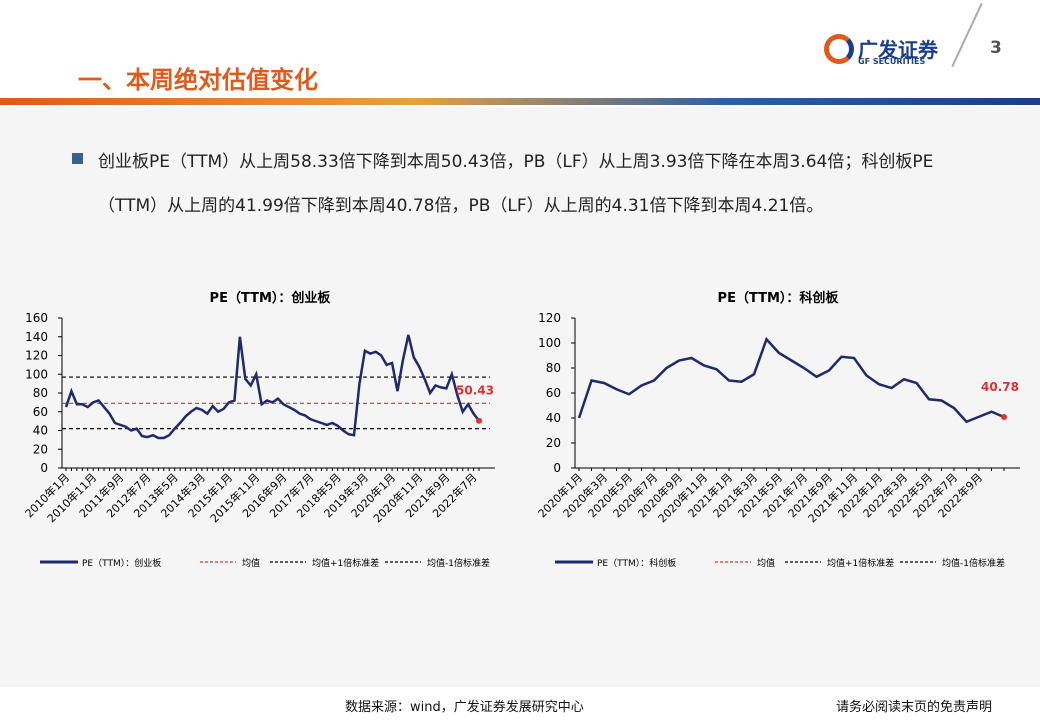 The height and width of the screenshot is (720, 1040). What do you see at coordinates (36, 318) in the screenshot?
I see `y-tick-label: 160` at bounding box center [36, 318].